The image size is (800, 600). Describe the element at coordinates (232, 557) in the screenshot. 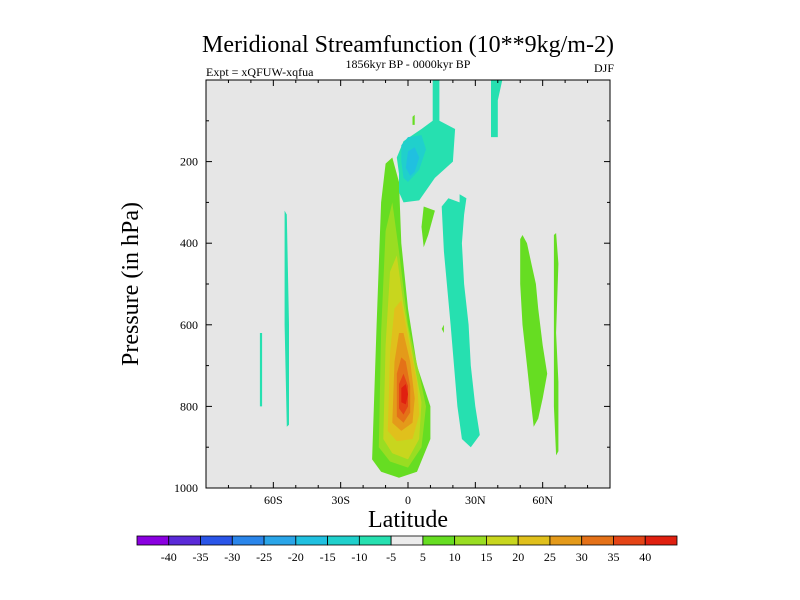

I see `colorbar-label: -30` at that location.